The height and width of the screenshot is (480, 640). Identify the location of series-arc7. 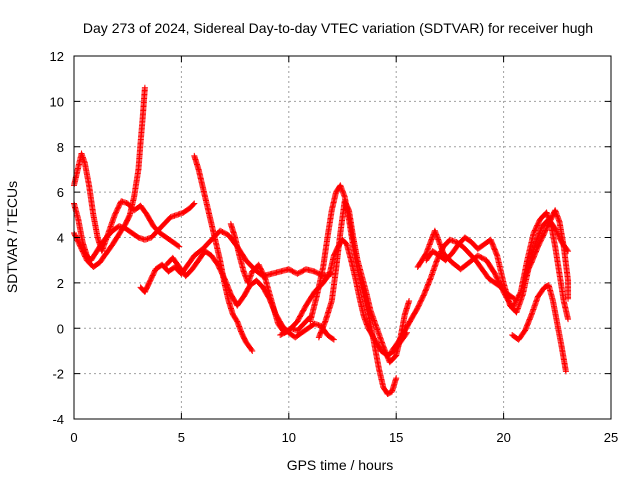
(270, 278).